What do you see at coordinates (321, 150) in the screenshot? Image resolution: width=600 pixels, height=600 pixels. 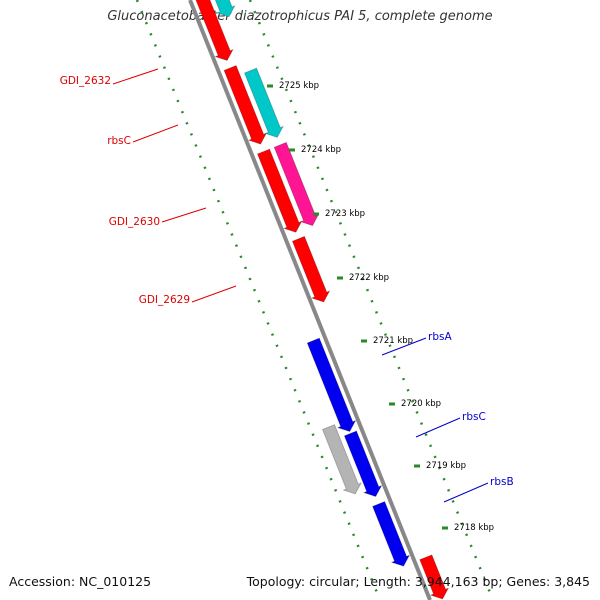 I see `scale-tick-label: 2724 kbp` at bounding box center [321, 150].